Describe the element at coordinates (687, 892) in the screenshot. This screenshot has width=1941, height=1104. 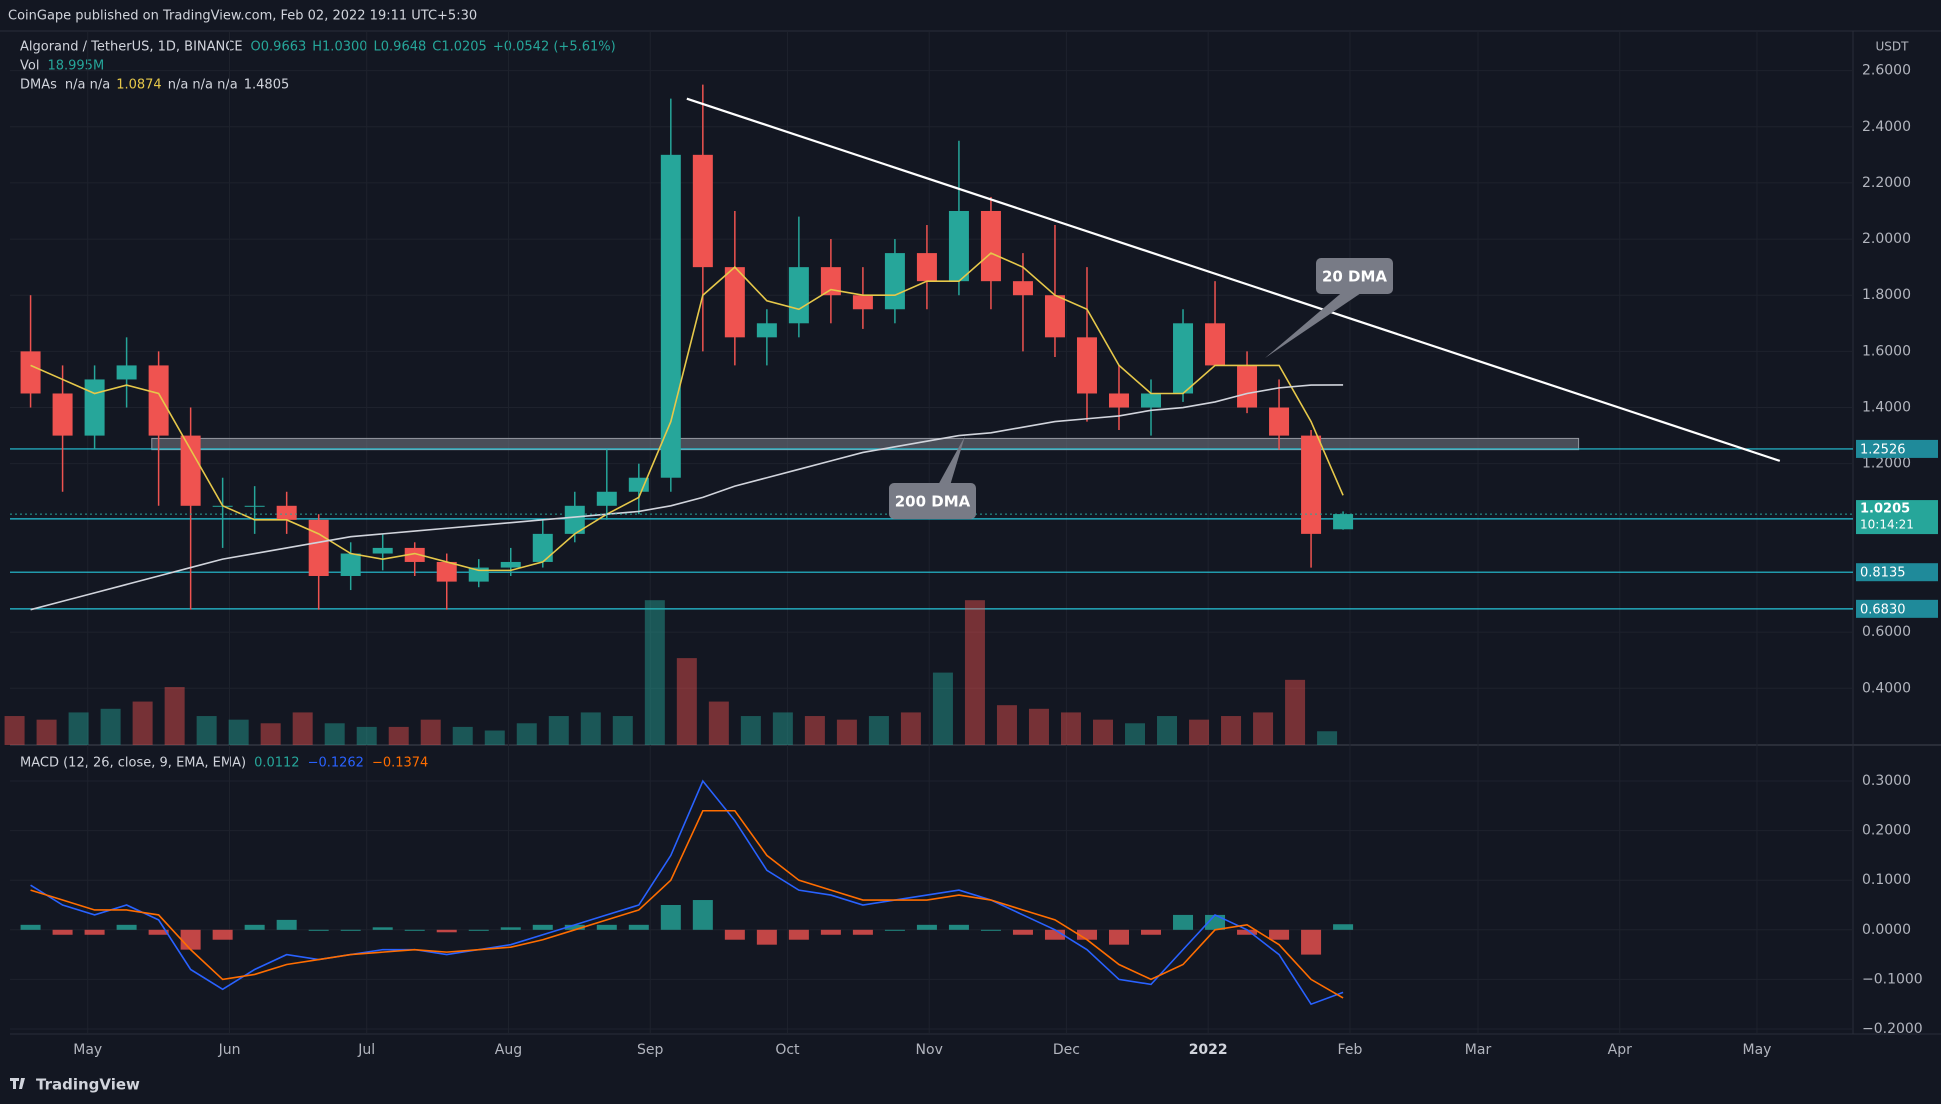
I see `macd-line` at that location.